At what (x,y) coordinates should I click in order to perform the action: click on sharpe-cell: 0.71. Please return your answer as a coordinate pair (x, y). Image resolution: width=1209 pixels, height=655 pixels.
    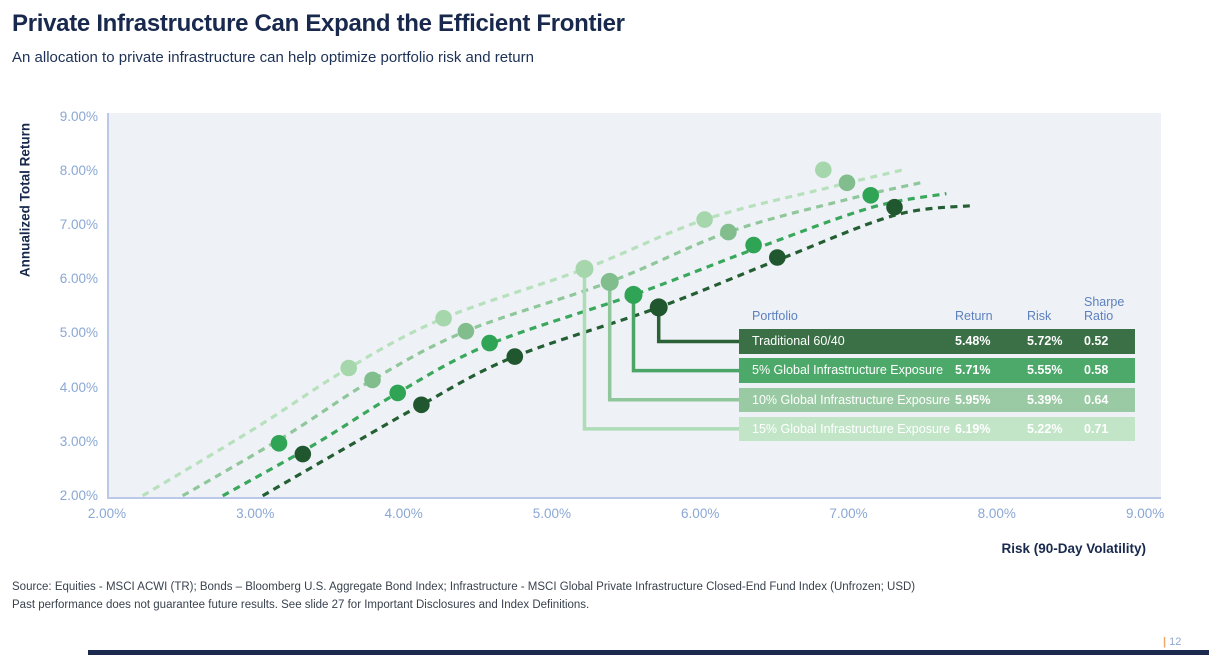
    Looking at the image, I should click on (1096, 428).